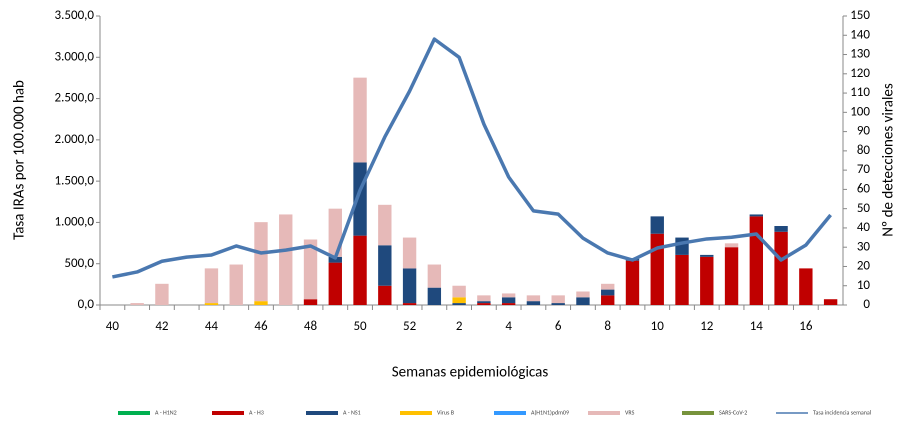 The width and height of the screenshot is (903, 423). I want to click on legend-label: A - H3, so click(256, 412).